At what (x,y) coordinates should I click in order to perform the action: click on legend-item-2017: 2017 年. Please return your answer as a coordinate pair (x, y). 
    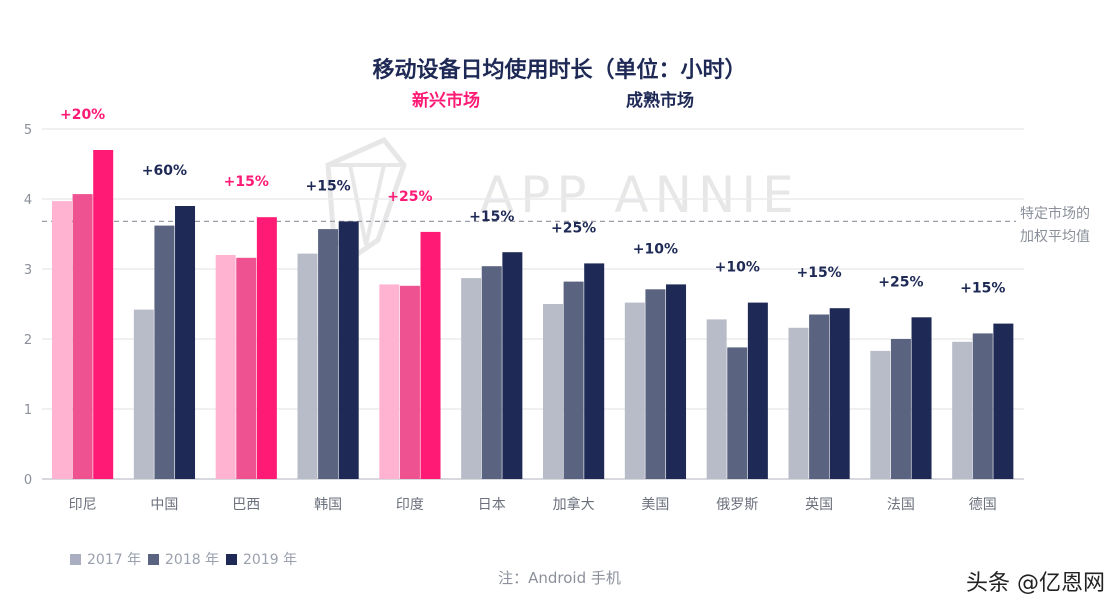
    Looking at the image, I should click on (105, 559).